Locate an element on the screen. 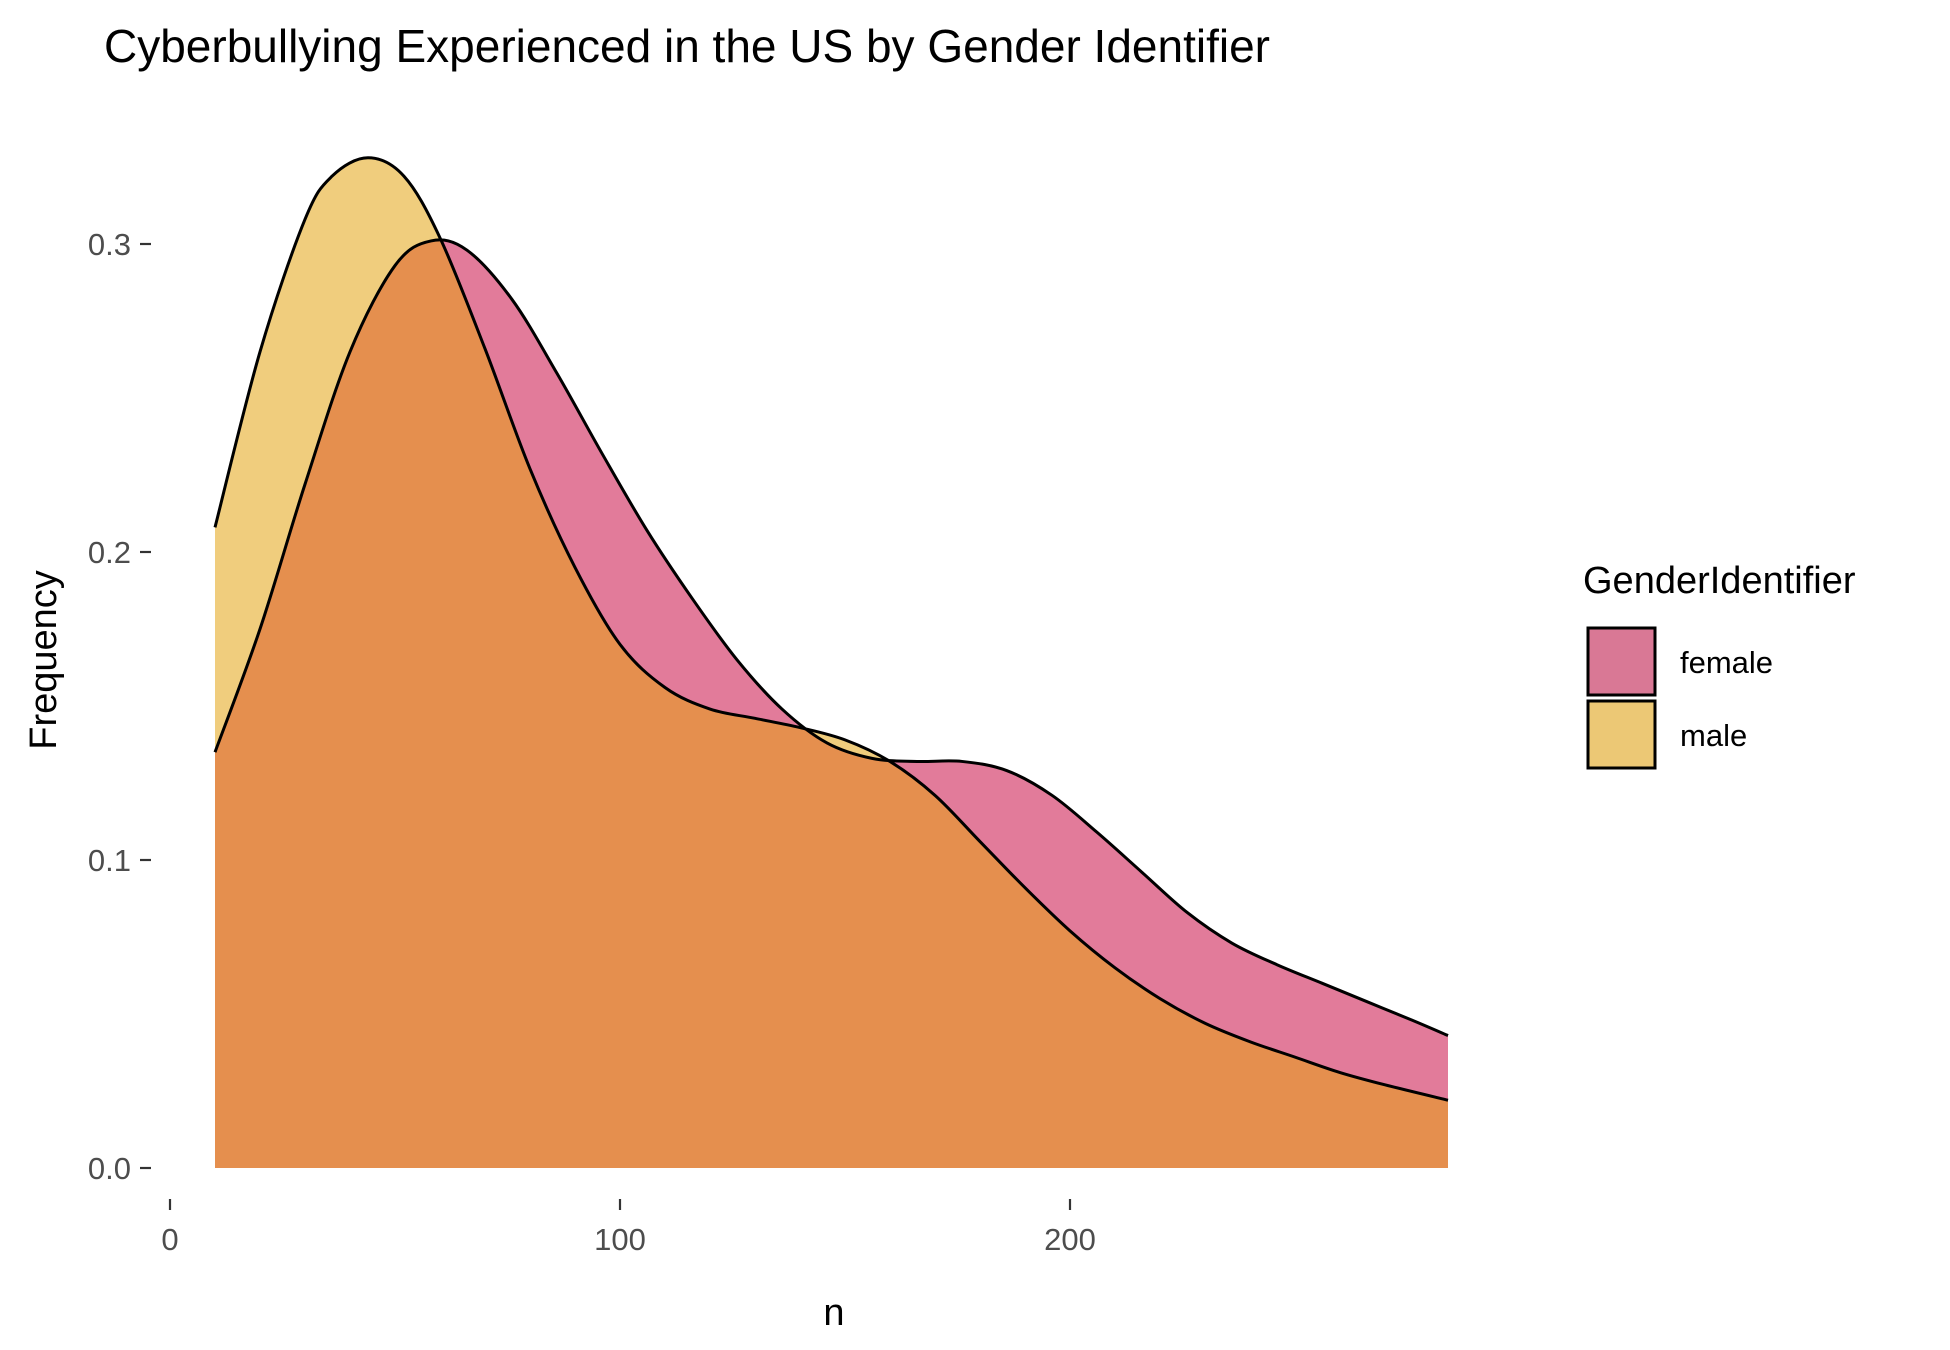 The image size is (1950, 1350). x-axis-title: n is located at coordinates (833, 1313).